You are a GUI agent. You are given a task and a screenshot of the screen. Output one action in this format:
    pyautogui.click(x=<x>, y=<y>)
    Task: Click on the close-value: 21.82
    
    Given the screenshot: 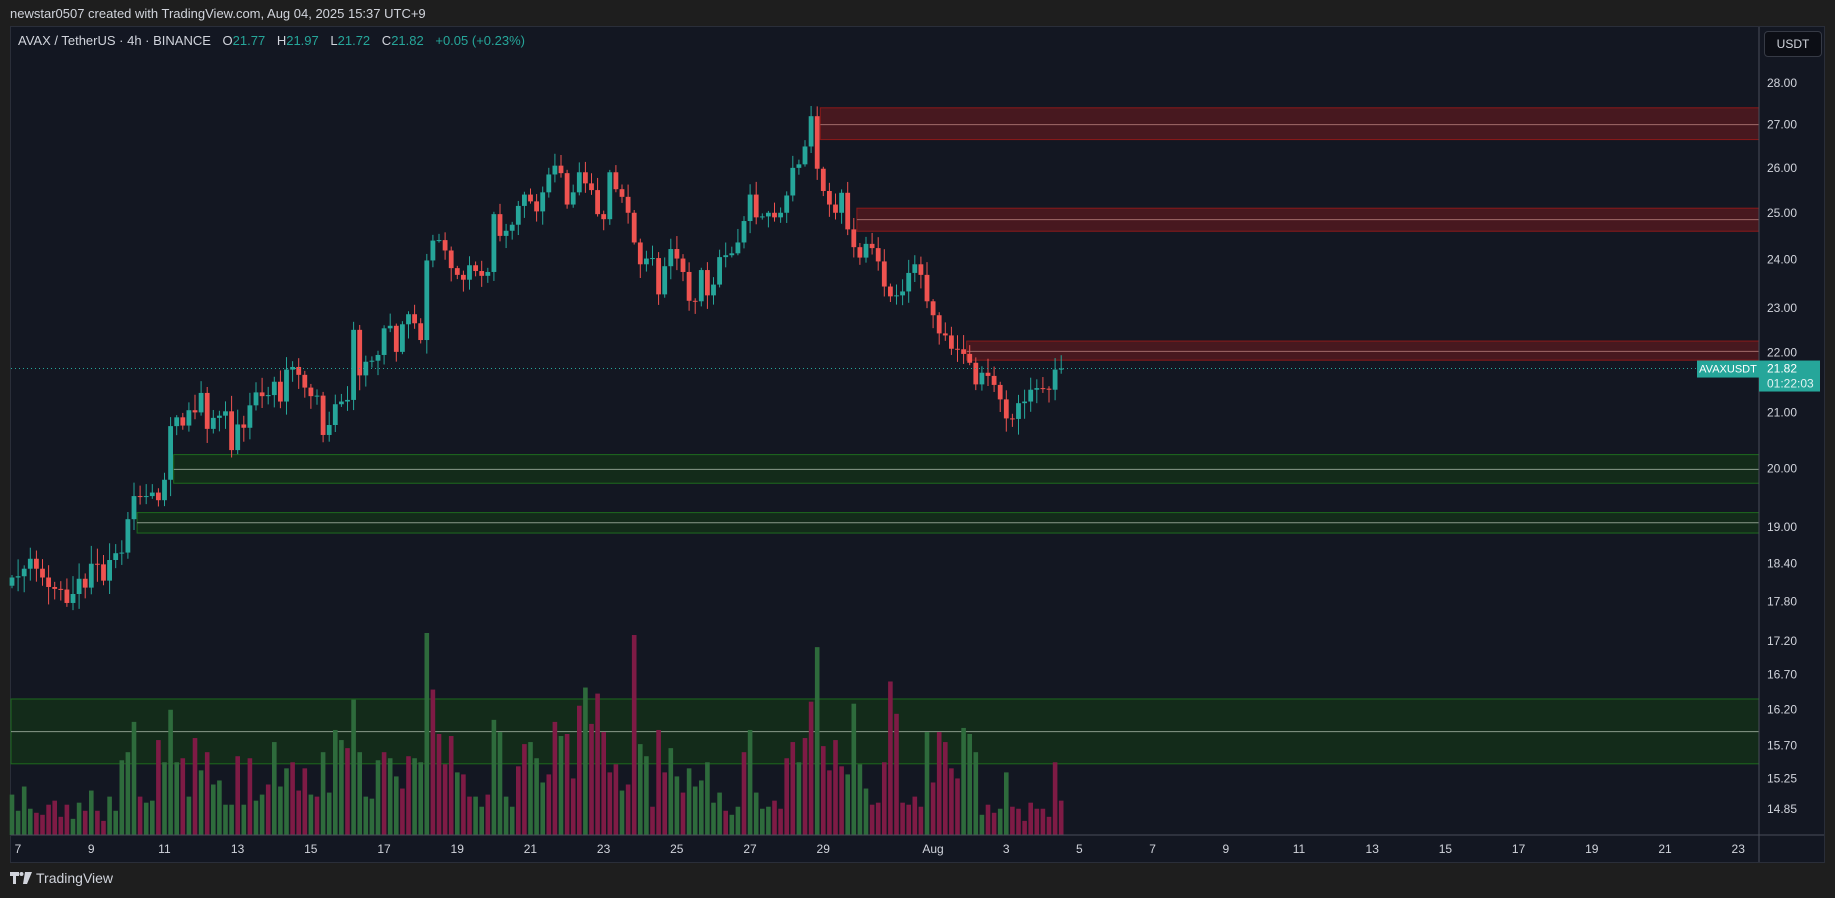 What is the action you would take?
    pyautogui.click(x=407, y=40)
    